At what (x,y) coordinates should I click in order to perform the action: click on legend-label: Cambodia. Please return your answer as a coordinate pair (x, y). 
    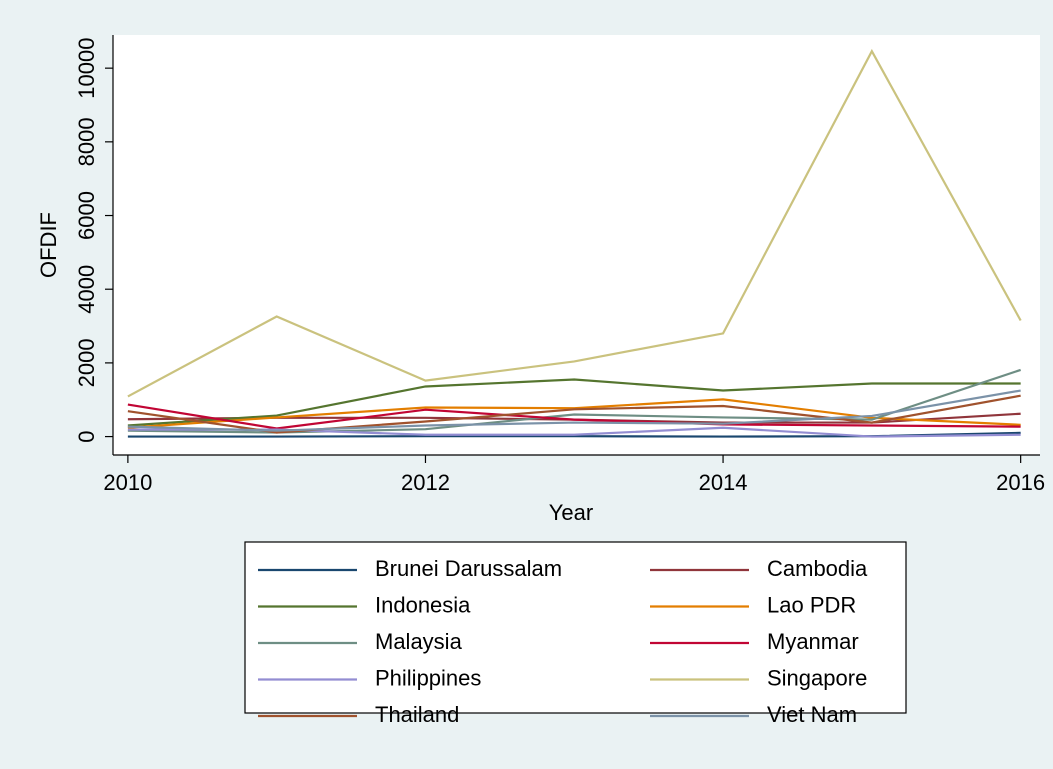
    Looking at the image, I should click on (817, 568).